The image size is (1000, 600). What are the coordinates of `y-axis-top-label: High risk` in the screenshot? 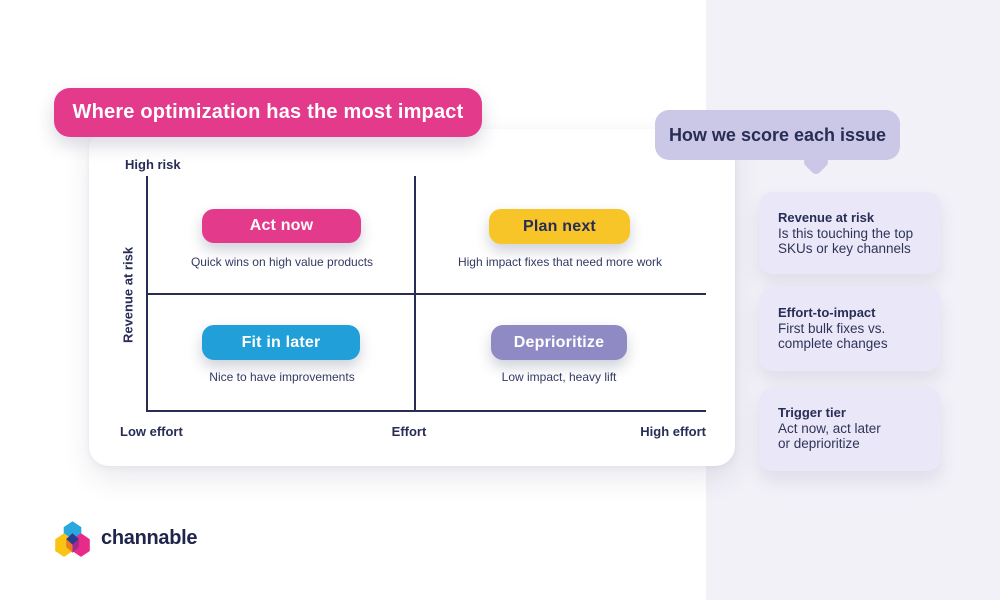 It's located at (153, 164).